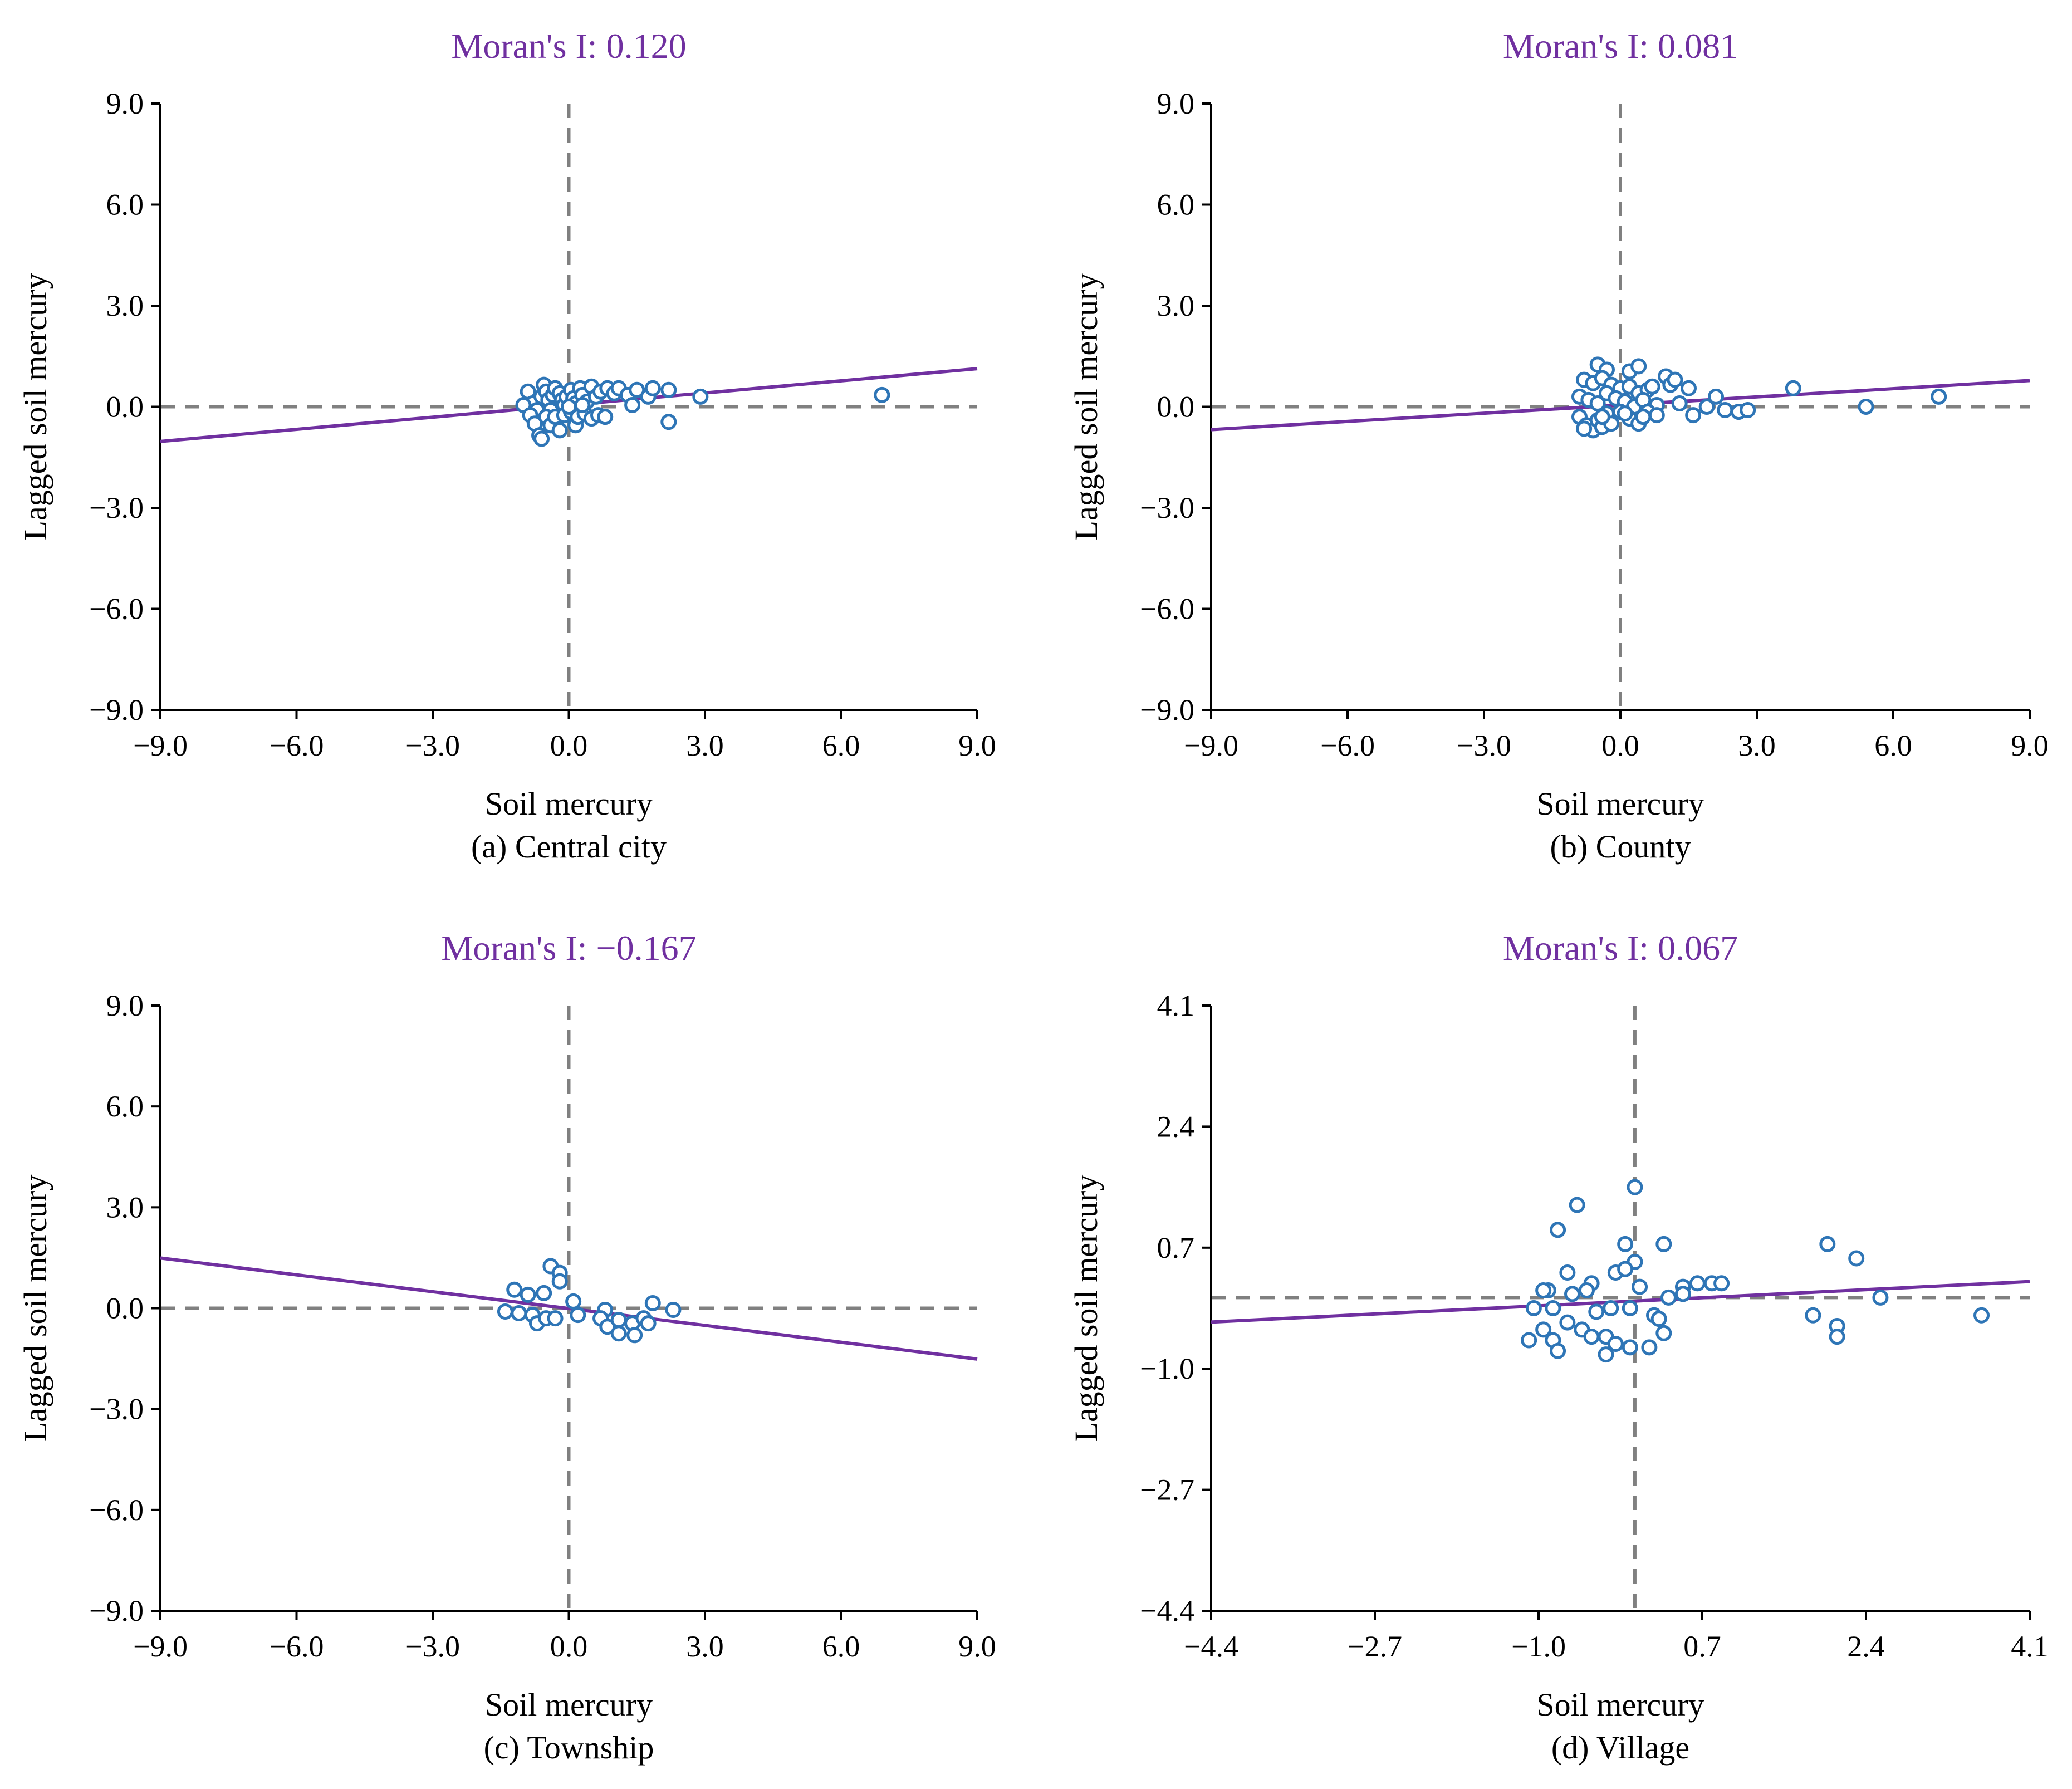  What do you see at coordinates (1176, 1005) in the screenshot?
I see `y-tick-label: 4.1` at bounding box center [1176, 1005].